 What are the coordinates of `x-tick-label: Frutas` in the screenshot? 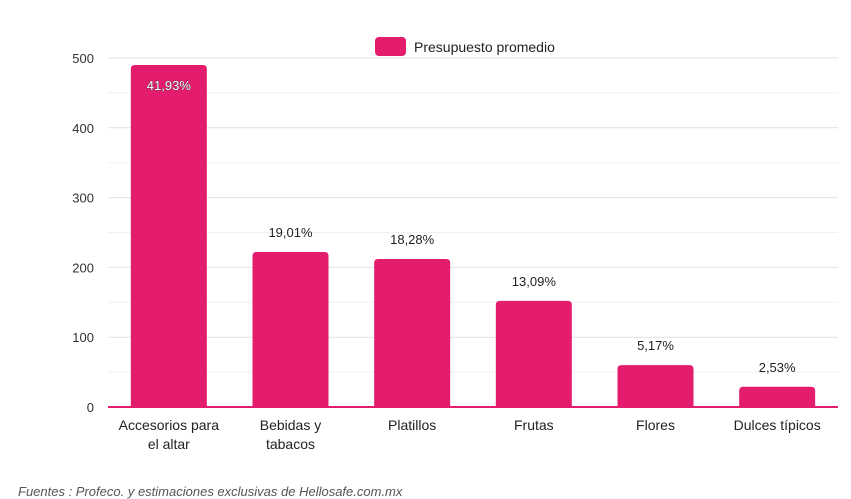 It's located at (534, 425).